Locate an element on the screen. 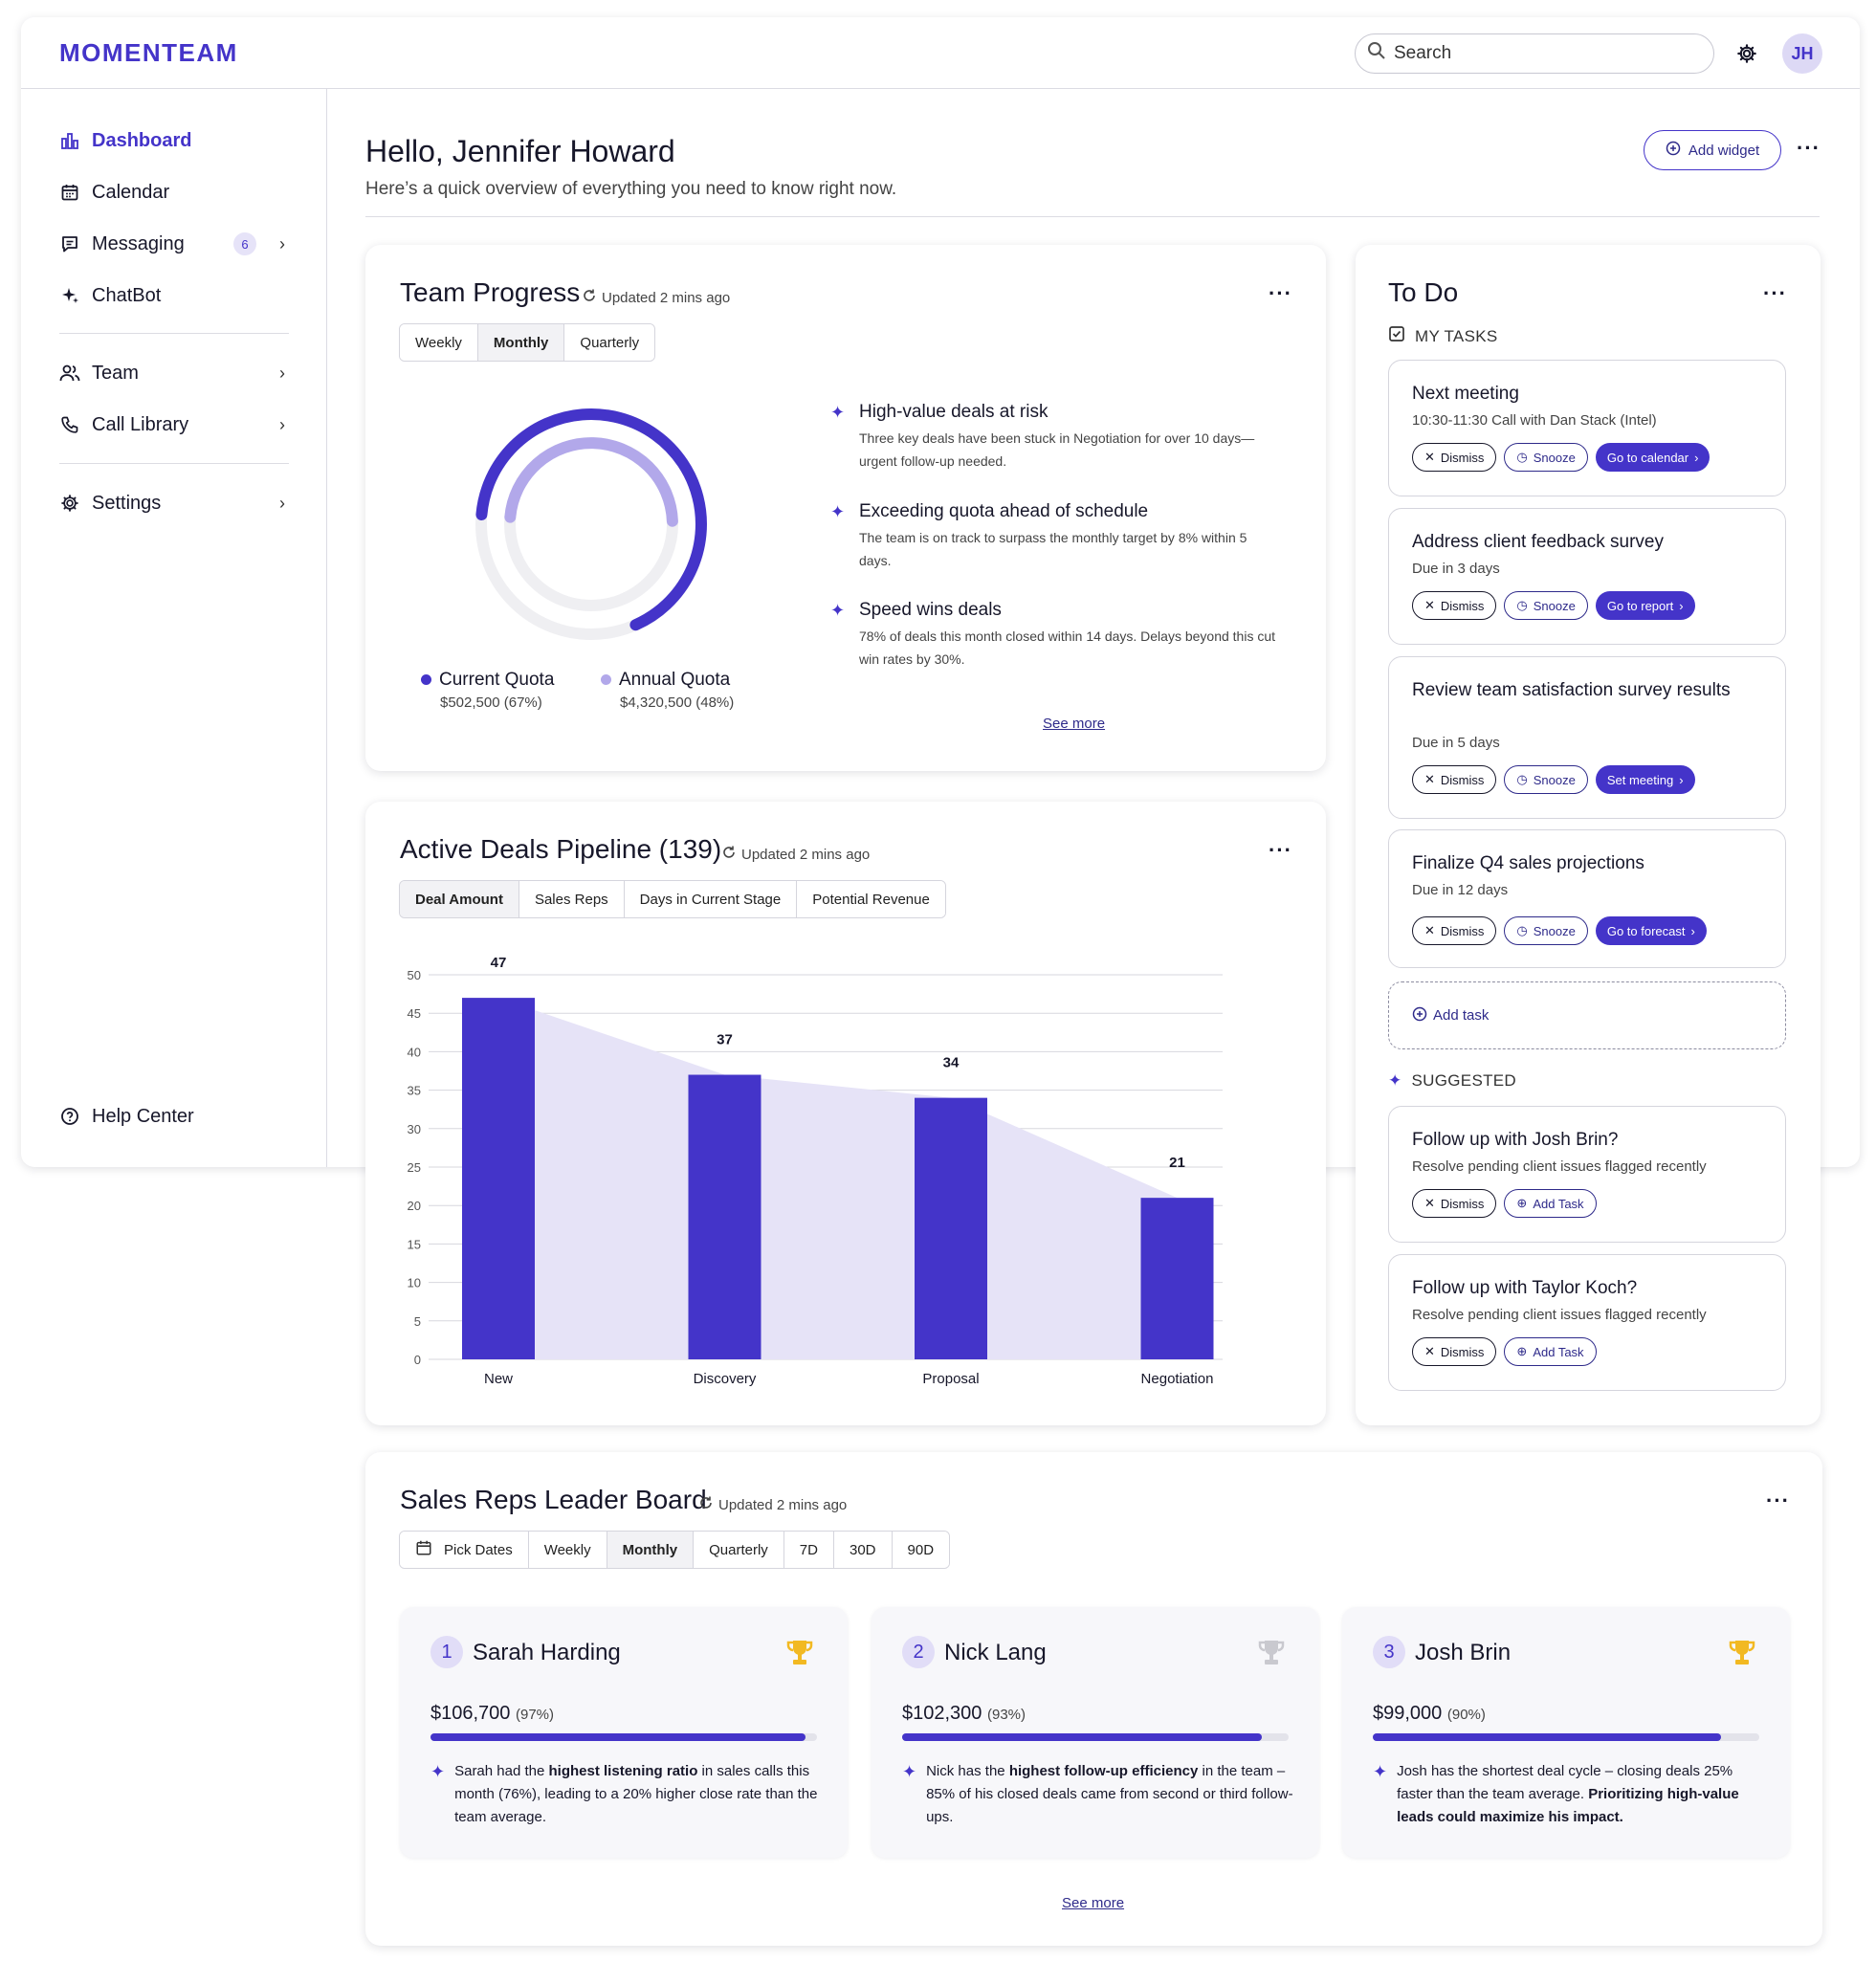  tab-pick-dates: Pick Dates is located at coordinates (464, 1550).